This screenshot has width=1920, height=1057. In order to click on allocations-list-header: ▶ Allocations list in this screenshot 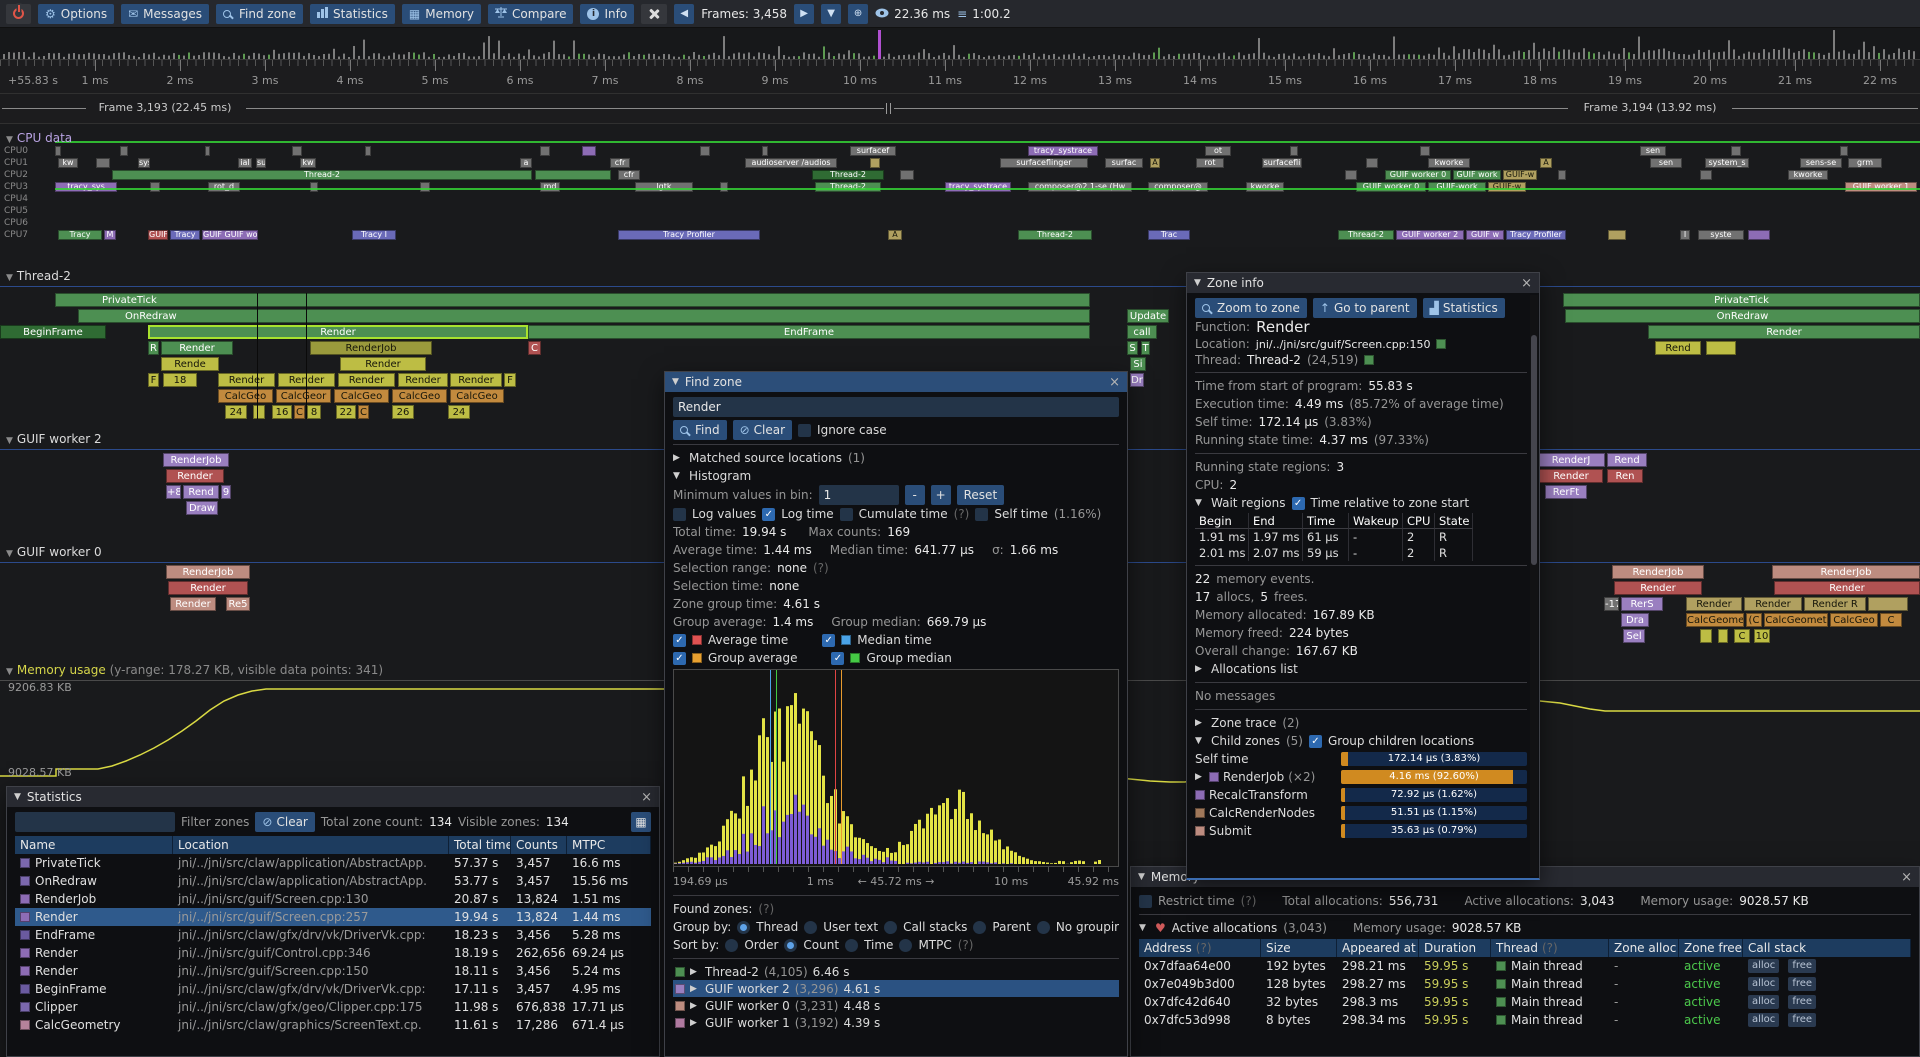, I will do `click(1361, 669)`.